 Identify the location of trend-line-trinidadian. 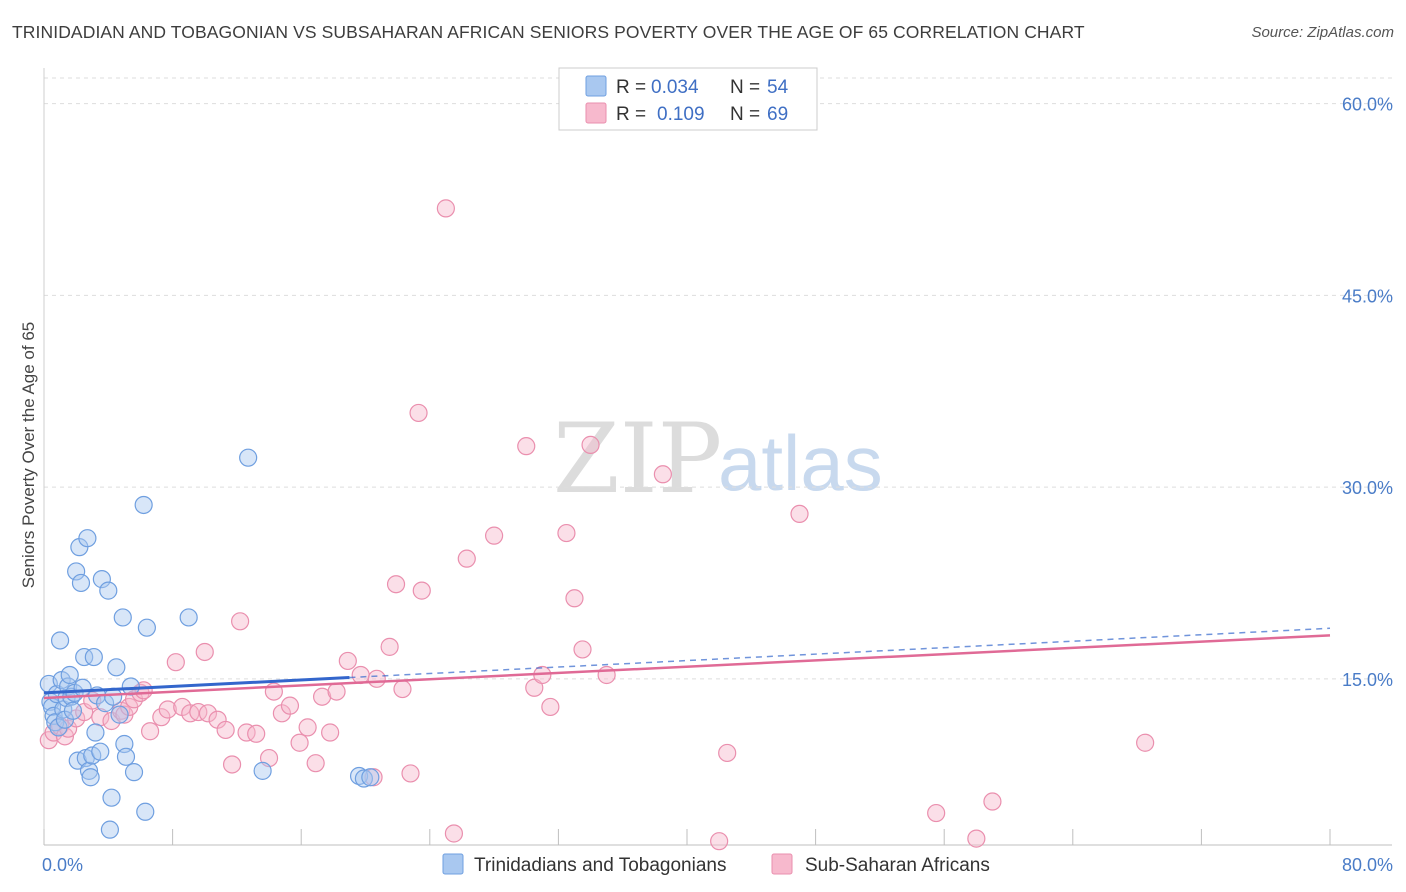
(196, 685).